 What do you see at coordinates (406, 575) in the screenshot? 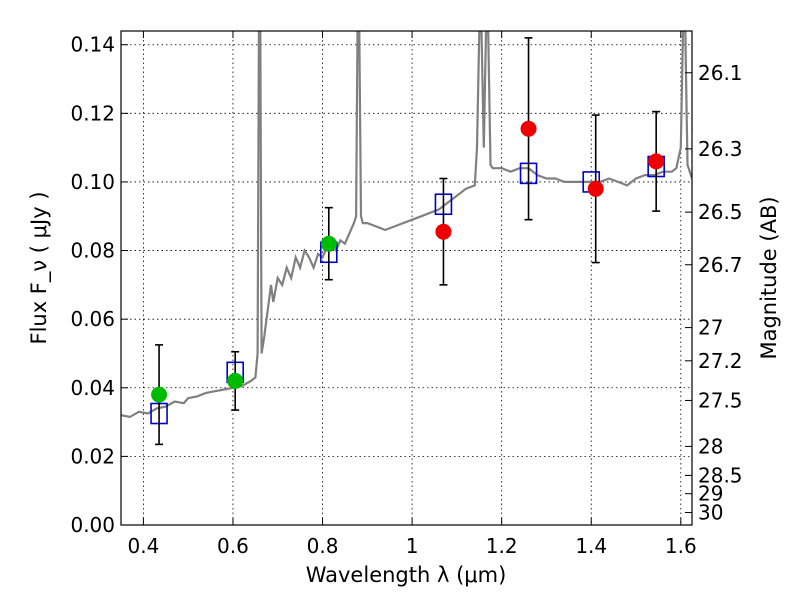
I see `x-axis-label: Wavelength λ (μm)` at bounding box center [406, 575].